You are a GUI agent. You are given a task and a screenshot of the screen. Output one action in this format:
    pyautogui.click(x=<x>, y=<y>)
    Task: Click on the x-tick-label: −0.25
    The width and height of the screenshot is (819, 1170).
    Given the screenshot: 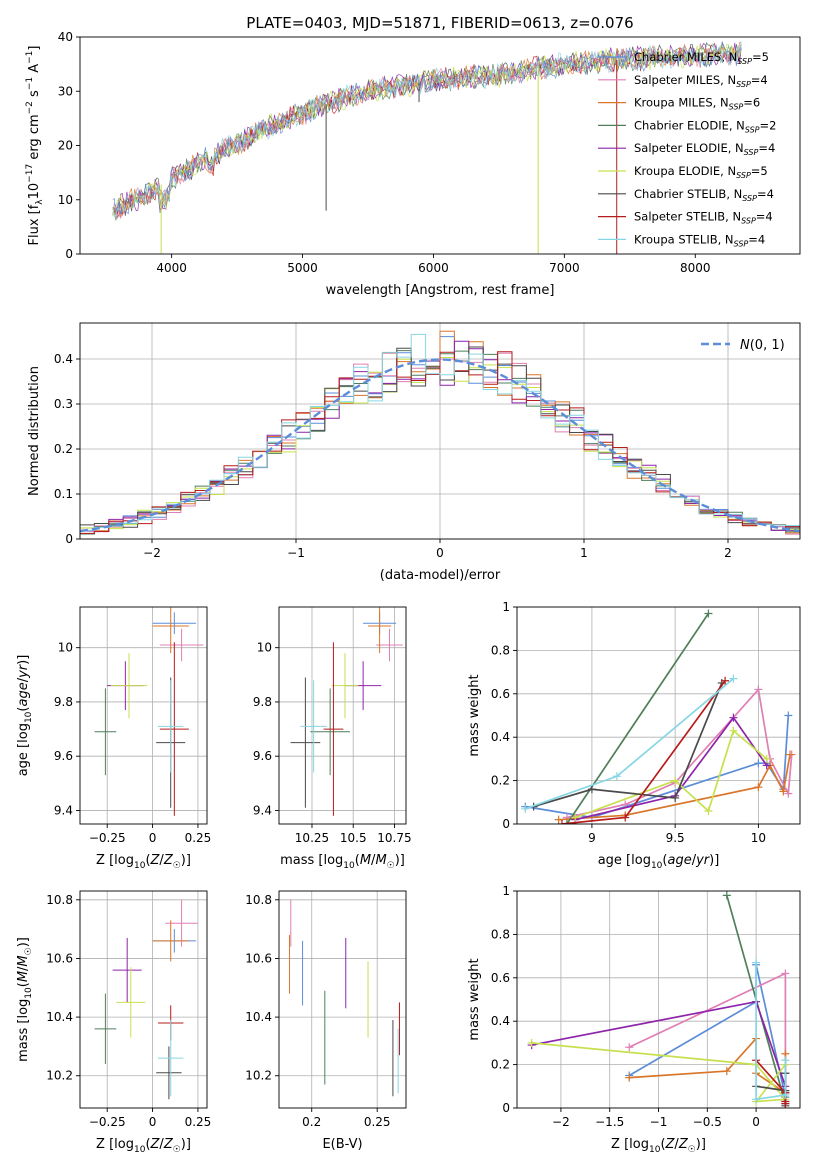 What is the action you would take?
    pyautogui.click(x=107, y=1122)
    